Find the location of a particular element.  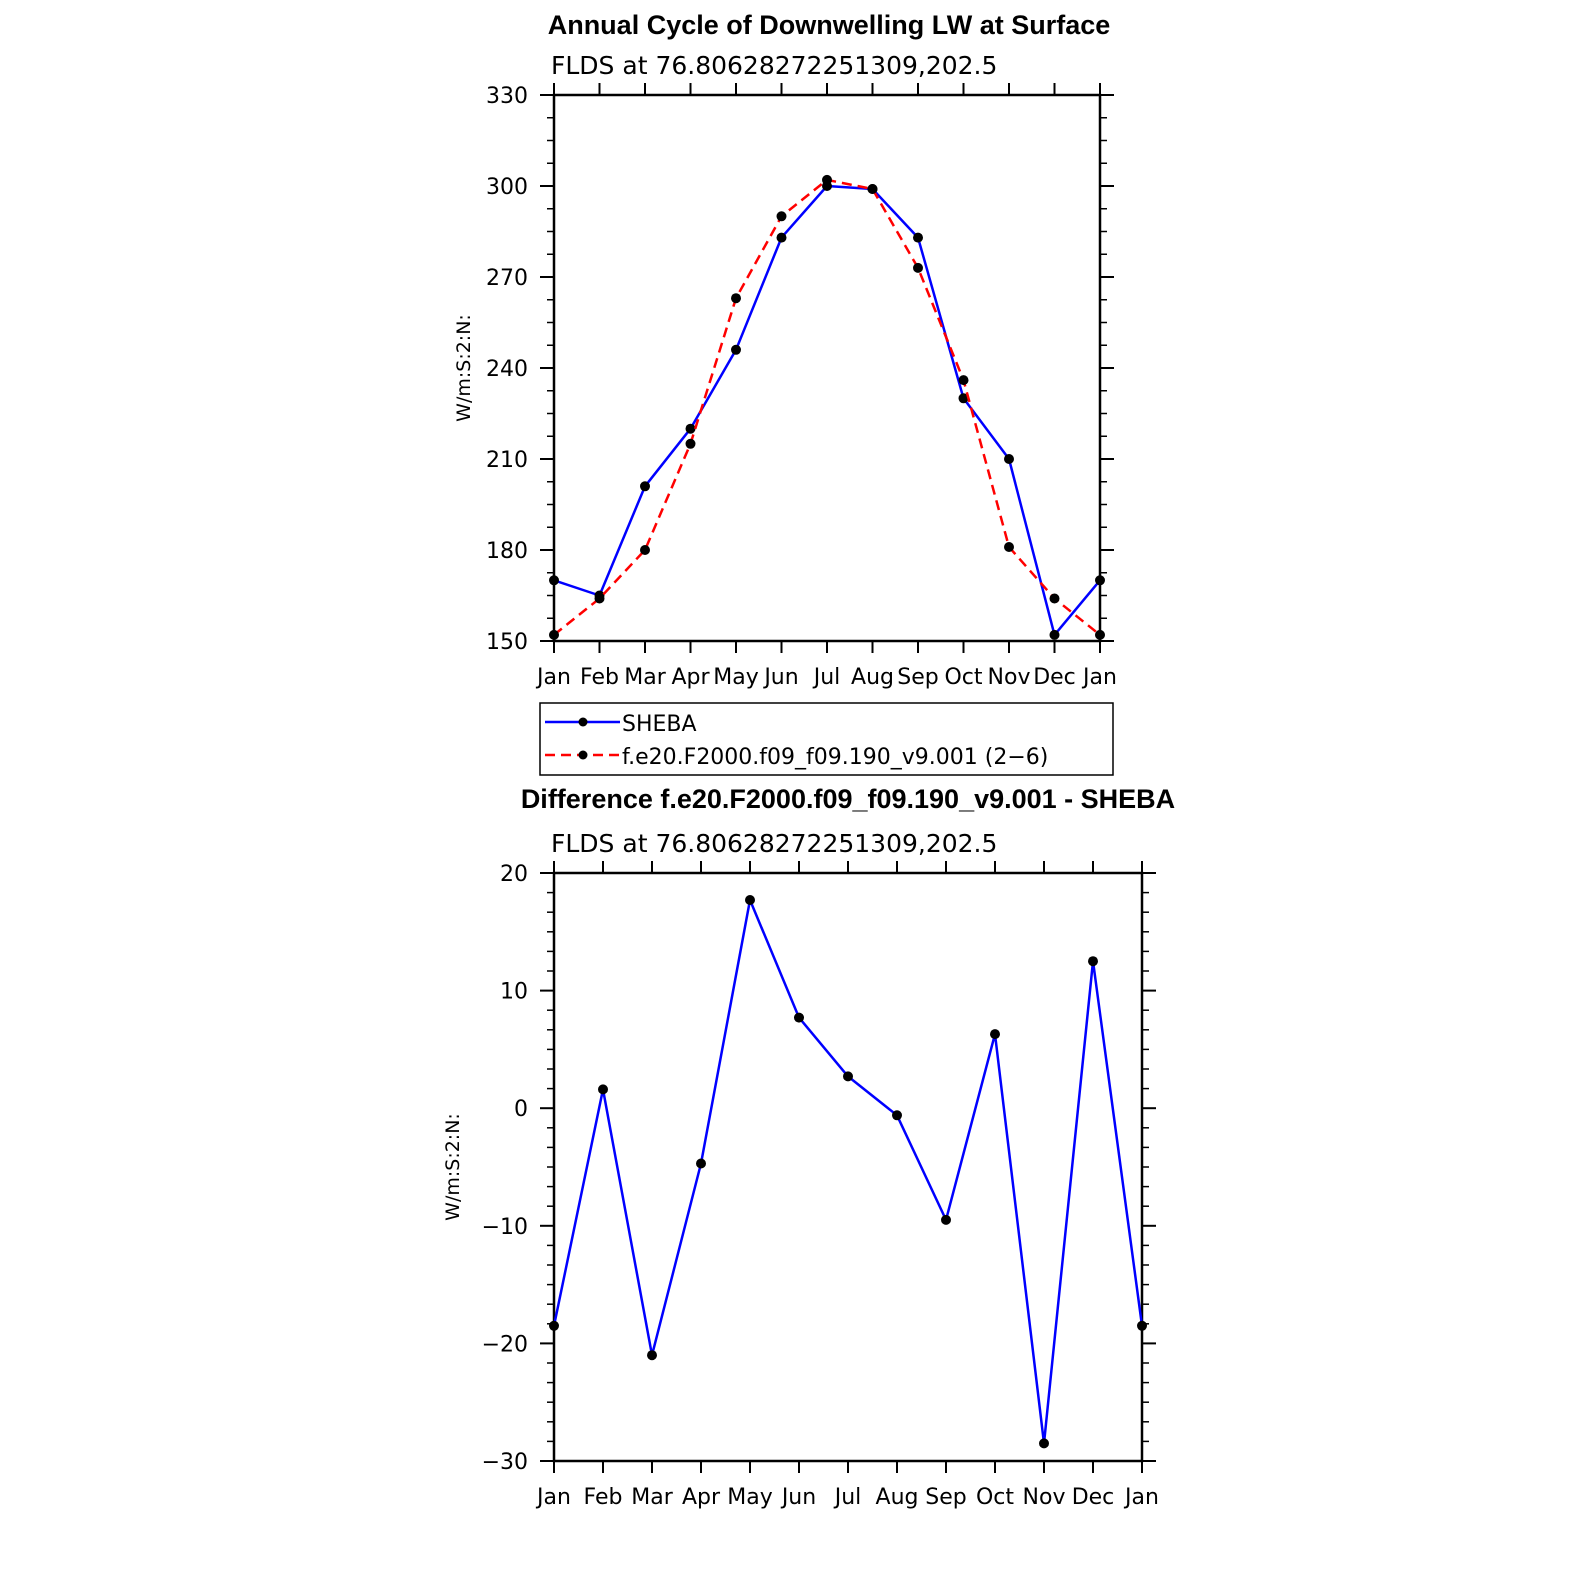

legend-item-model: f.e20.F2000.f09_f09.190_v9.001 (2−6) is located at coordinates (796, 757).